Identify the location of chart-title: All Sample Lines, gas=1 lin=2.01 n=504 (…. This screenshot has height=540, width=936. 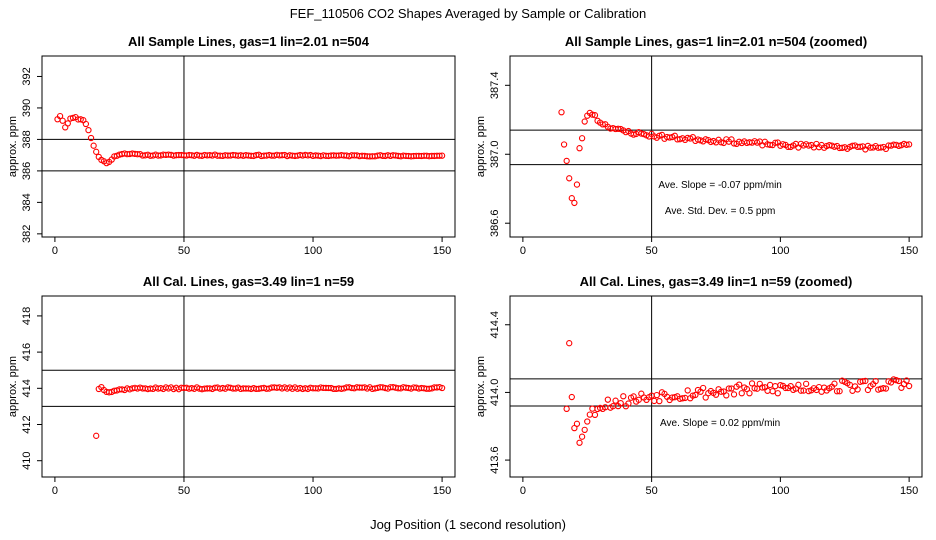
(716, 41).